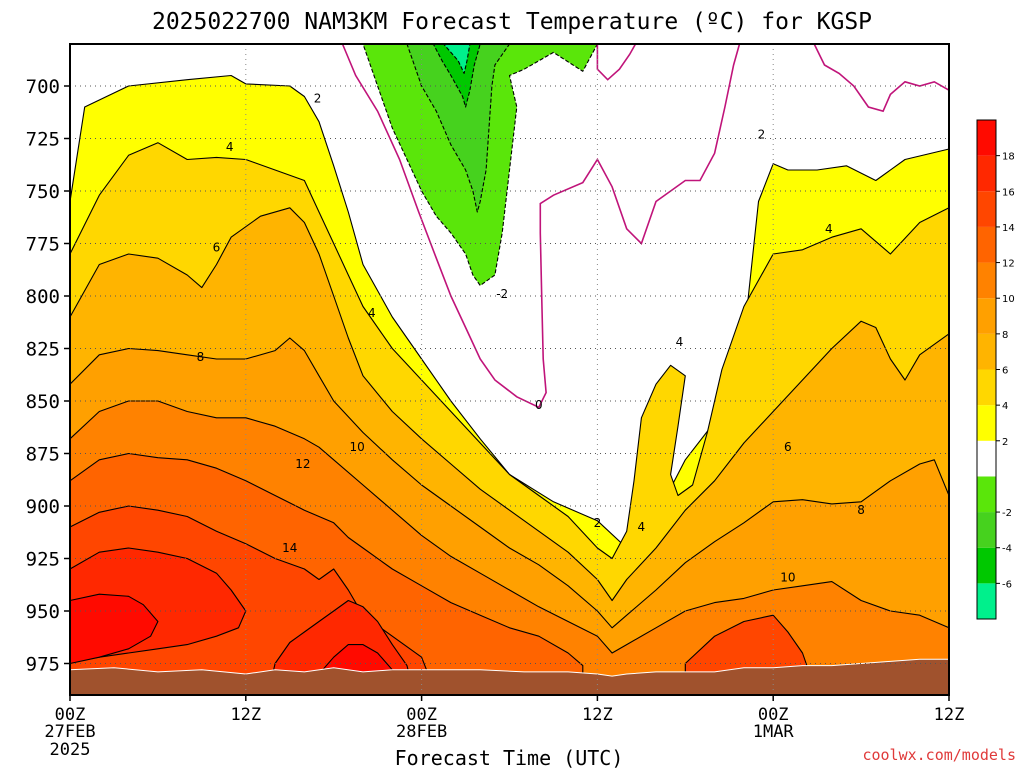 The height and width of the screenshot is (768, 1024). I want to click on credit-text: coolwx.com/models, so click(939, 755).